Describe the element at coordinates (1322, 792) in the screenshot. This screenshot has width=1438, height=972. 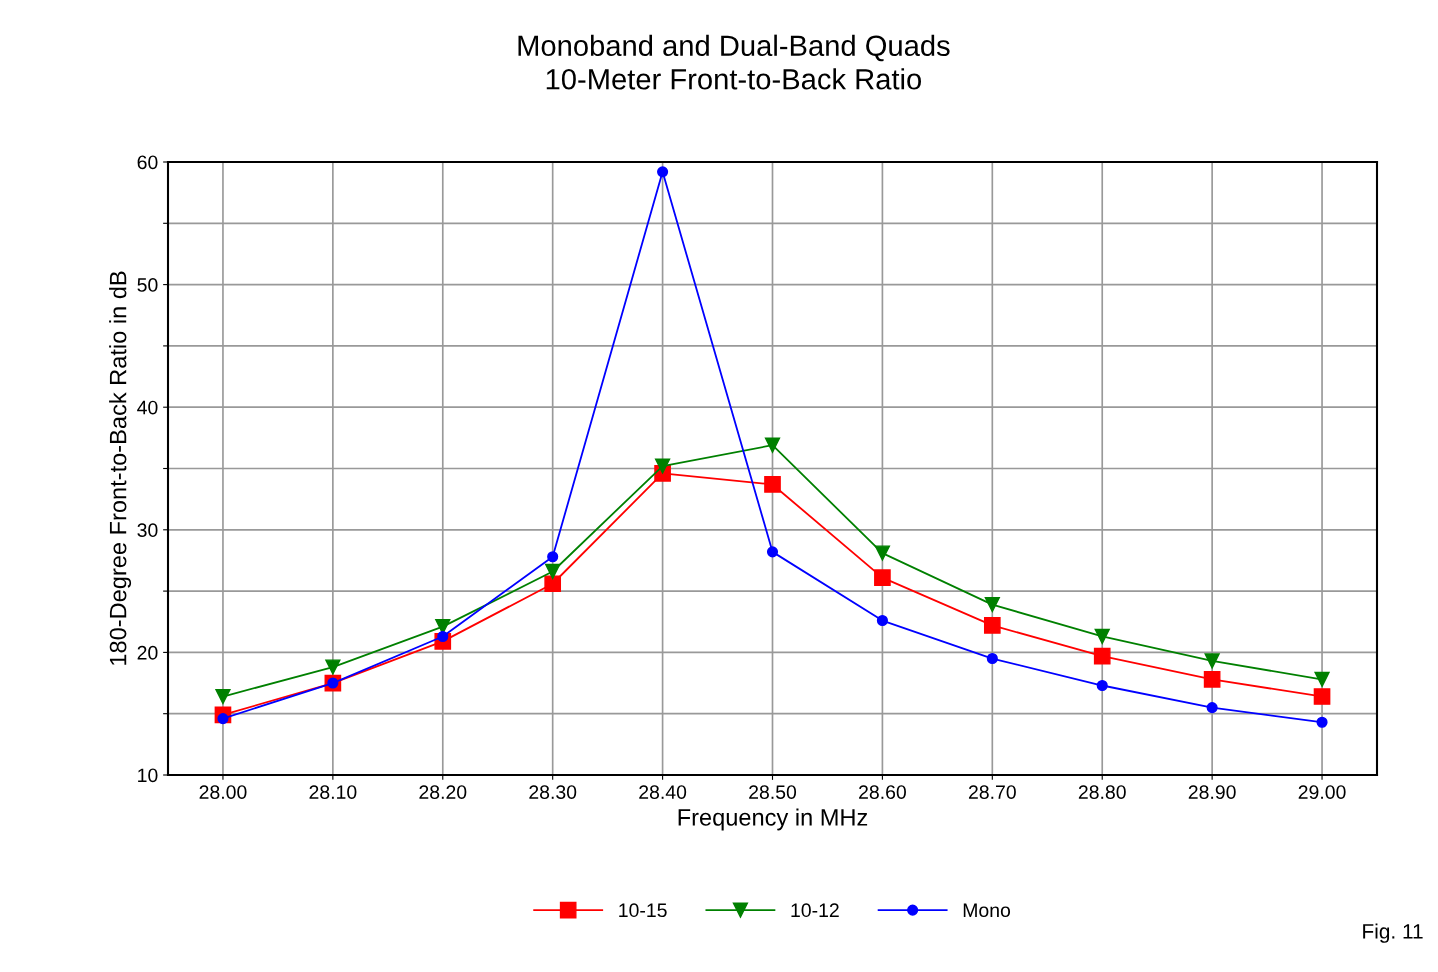
I see `x-tick-label: 29.00` at that location.